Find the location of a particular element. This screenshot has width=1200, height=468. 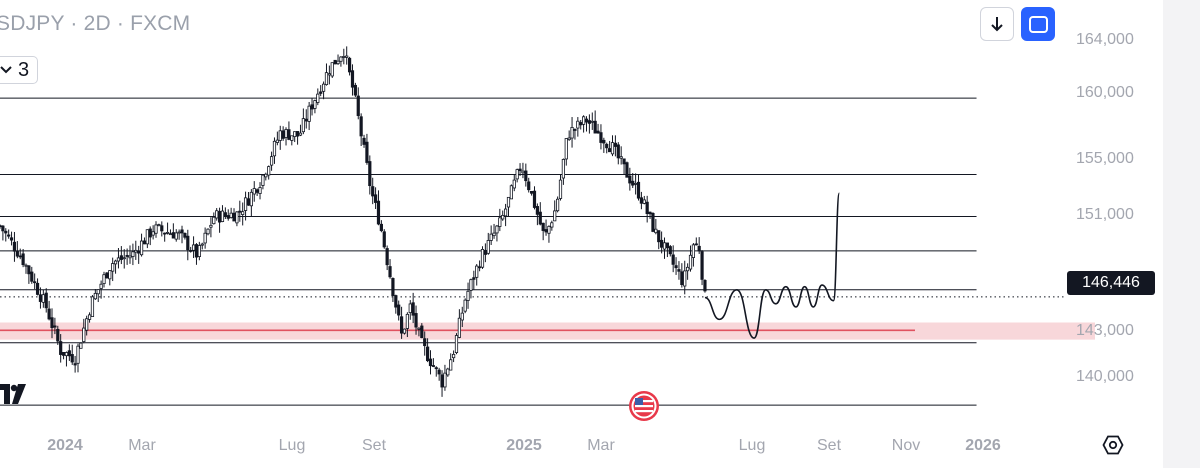

economic-event-flag-icon is located at coordinates (644, 406).